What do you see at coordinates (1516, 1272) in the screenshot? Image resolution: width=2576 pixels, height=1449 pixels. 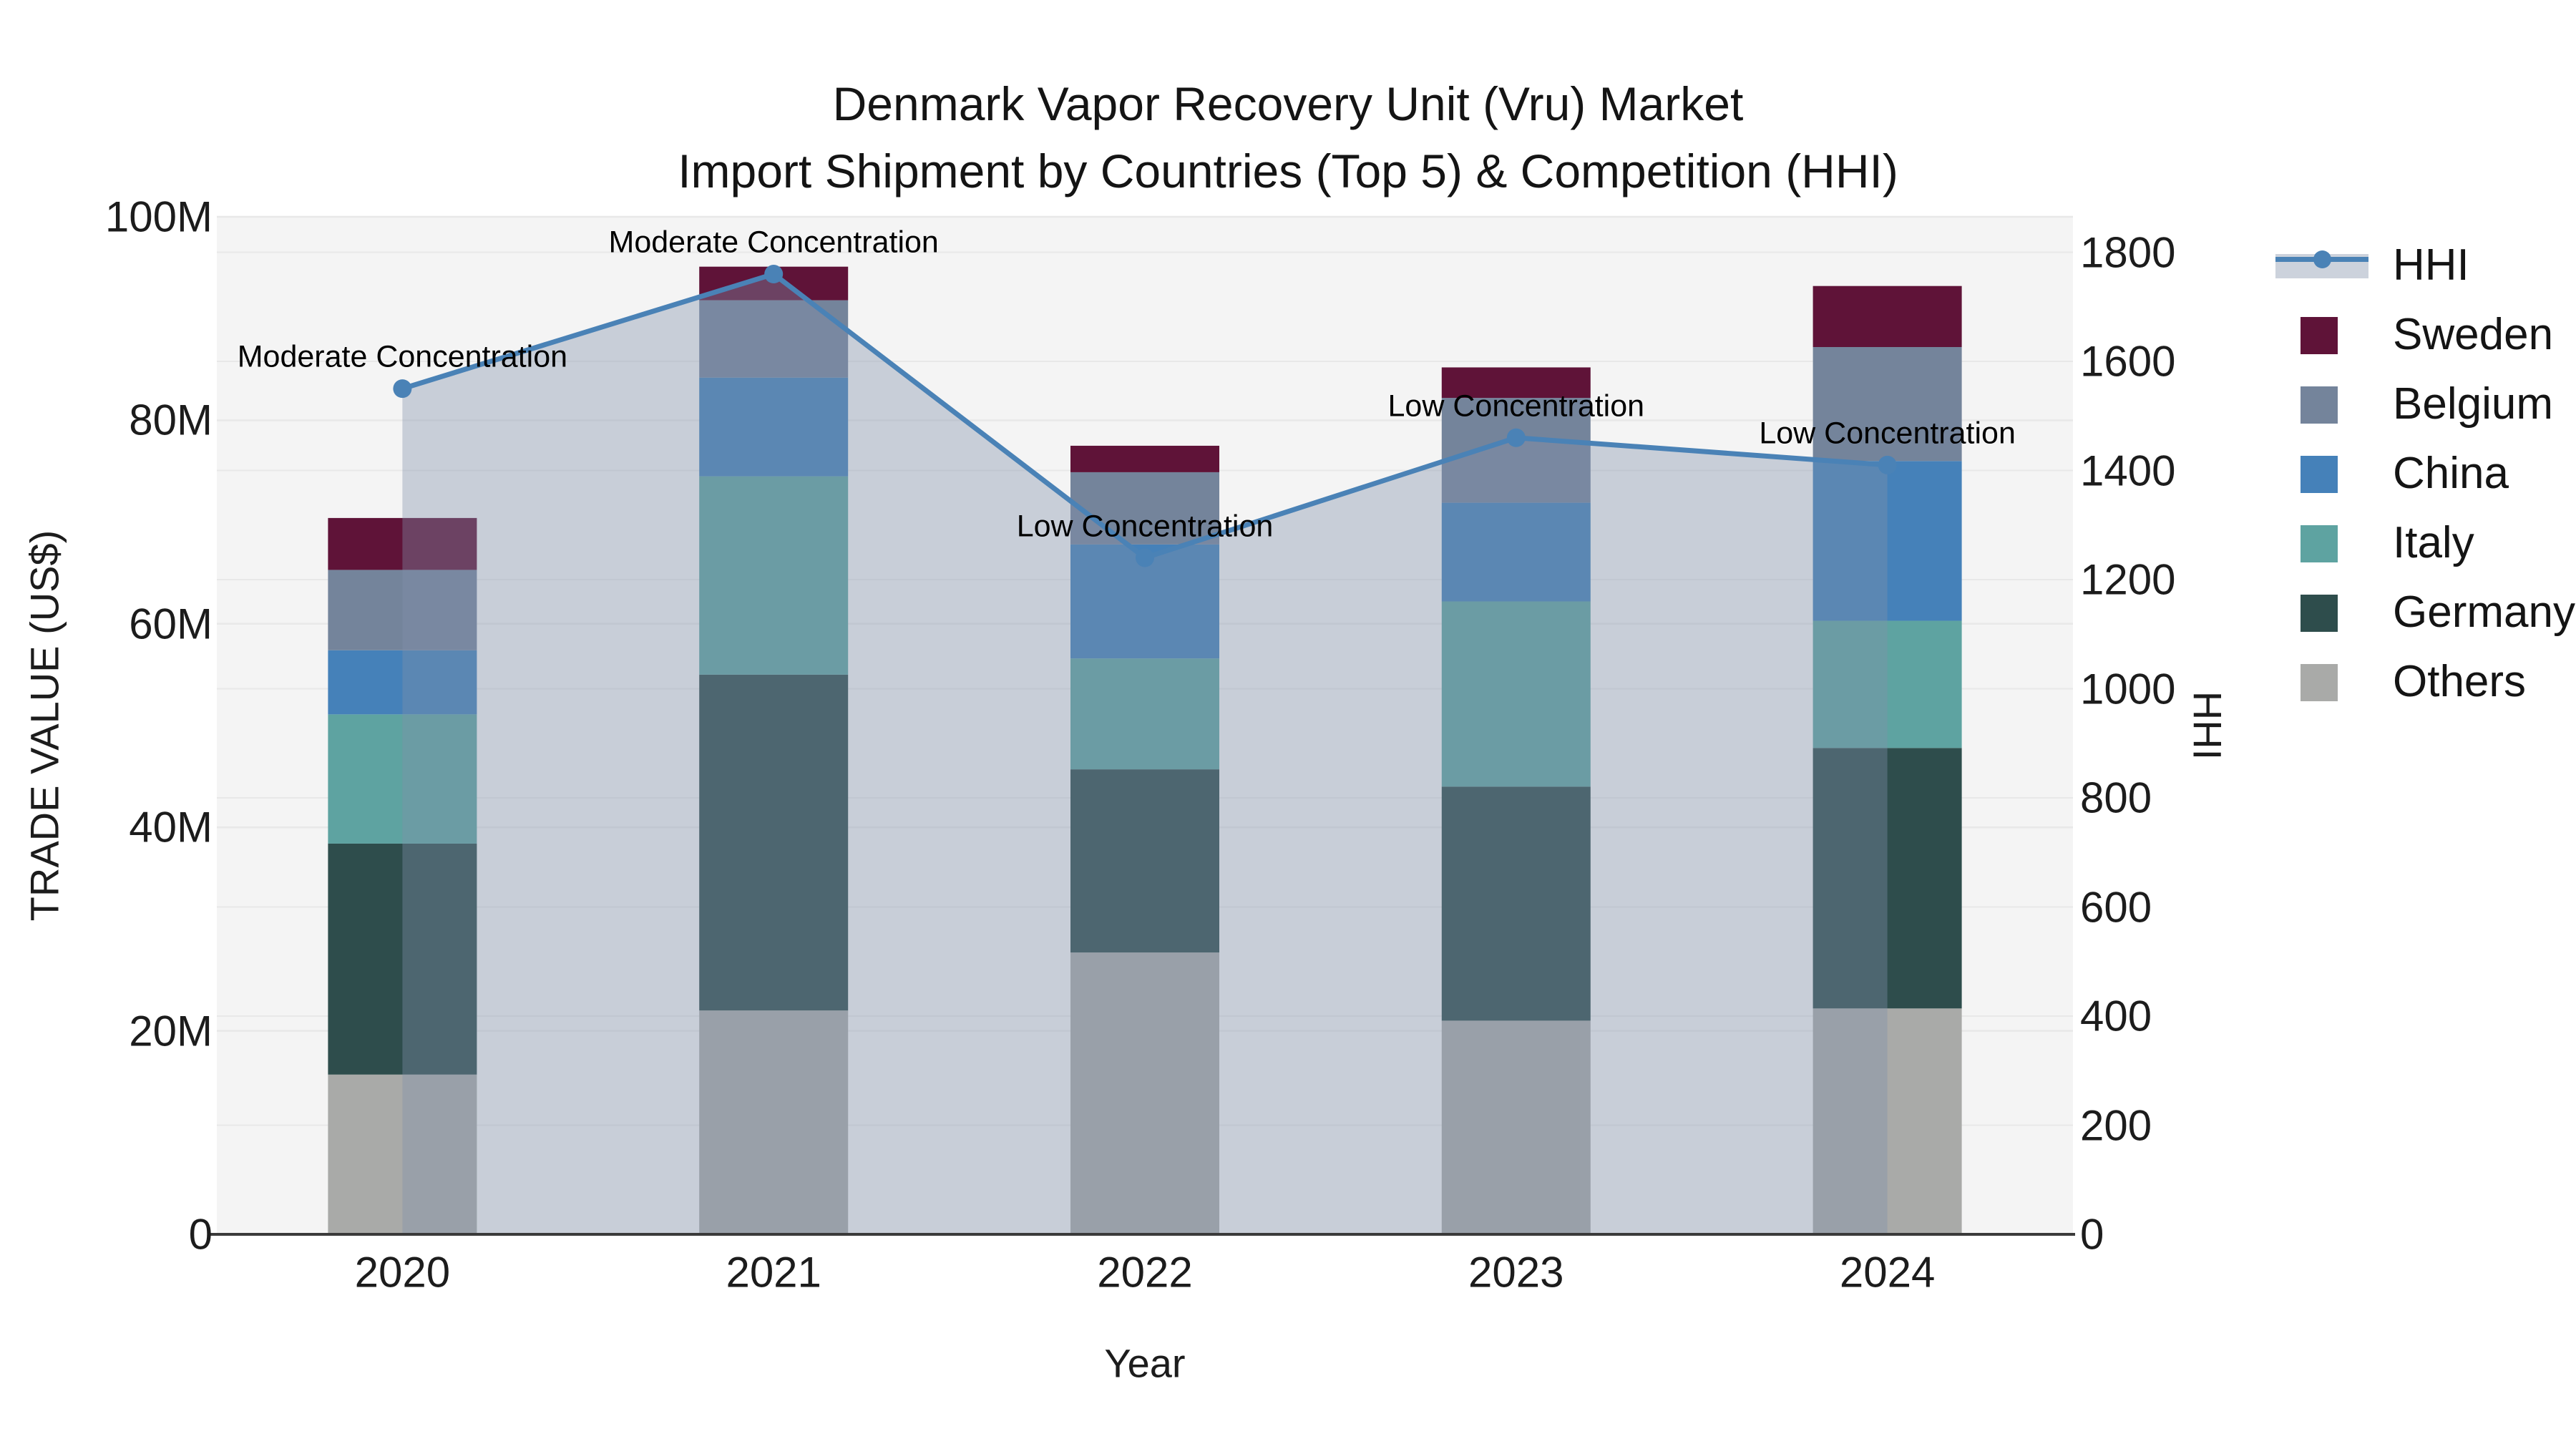 I see `x-tick-2023: 2023` at bounding box center [1516, 1272].